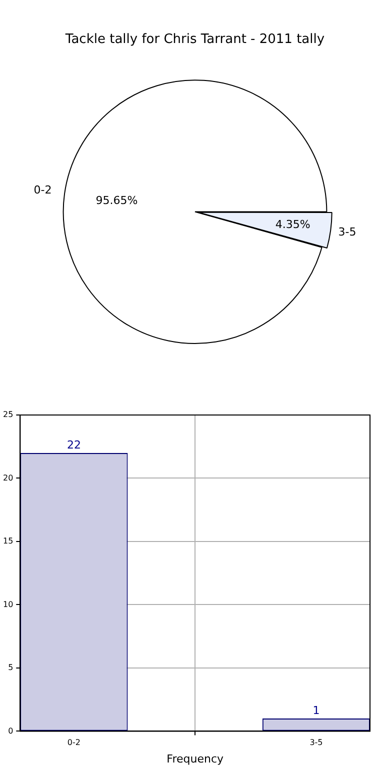 The image size is (390, 780). I want to click on data-label: 22, so click(73, 445).